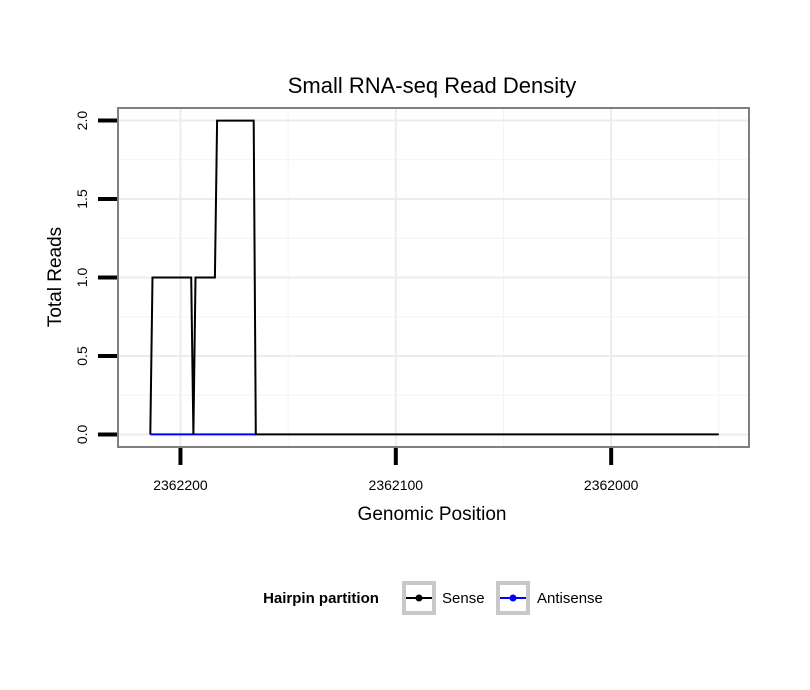 The image size is (810, 690). What do you see at coordinates (180, 485) in the screenshot?
I see `x-tick-label: 2362200` at bounding box center [180, 485].